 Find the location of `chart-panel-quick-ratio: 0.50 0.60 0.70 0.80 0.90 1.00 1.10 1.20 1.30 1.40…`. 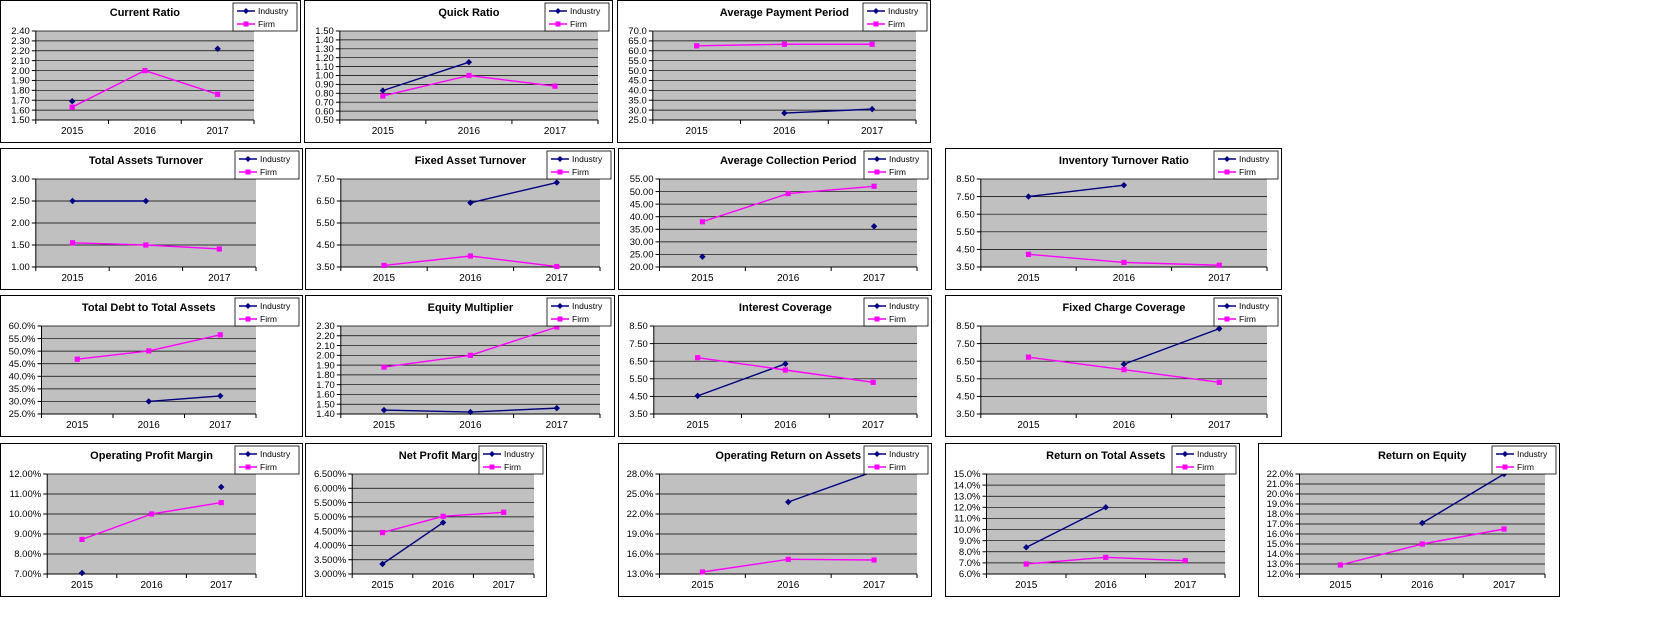

chart-panel-quick-ratio: 0.50 0.60 0.70 0.80 0.90 1.00 1.10 1.20 1.30 1.40… is located at coordinates (458, 71).